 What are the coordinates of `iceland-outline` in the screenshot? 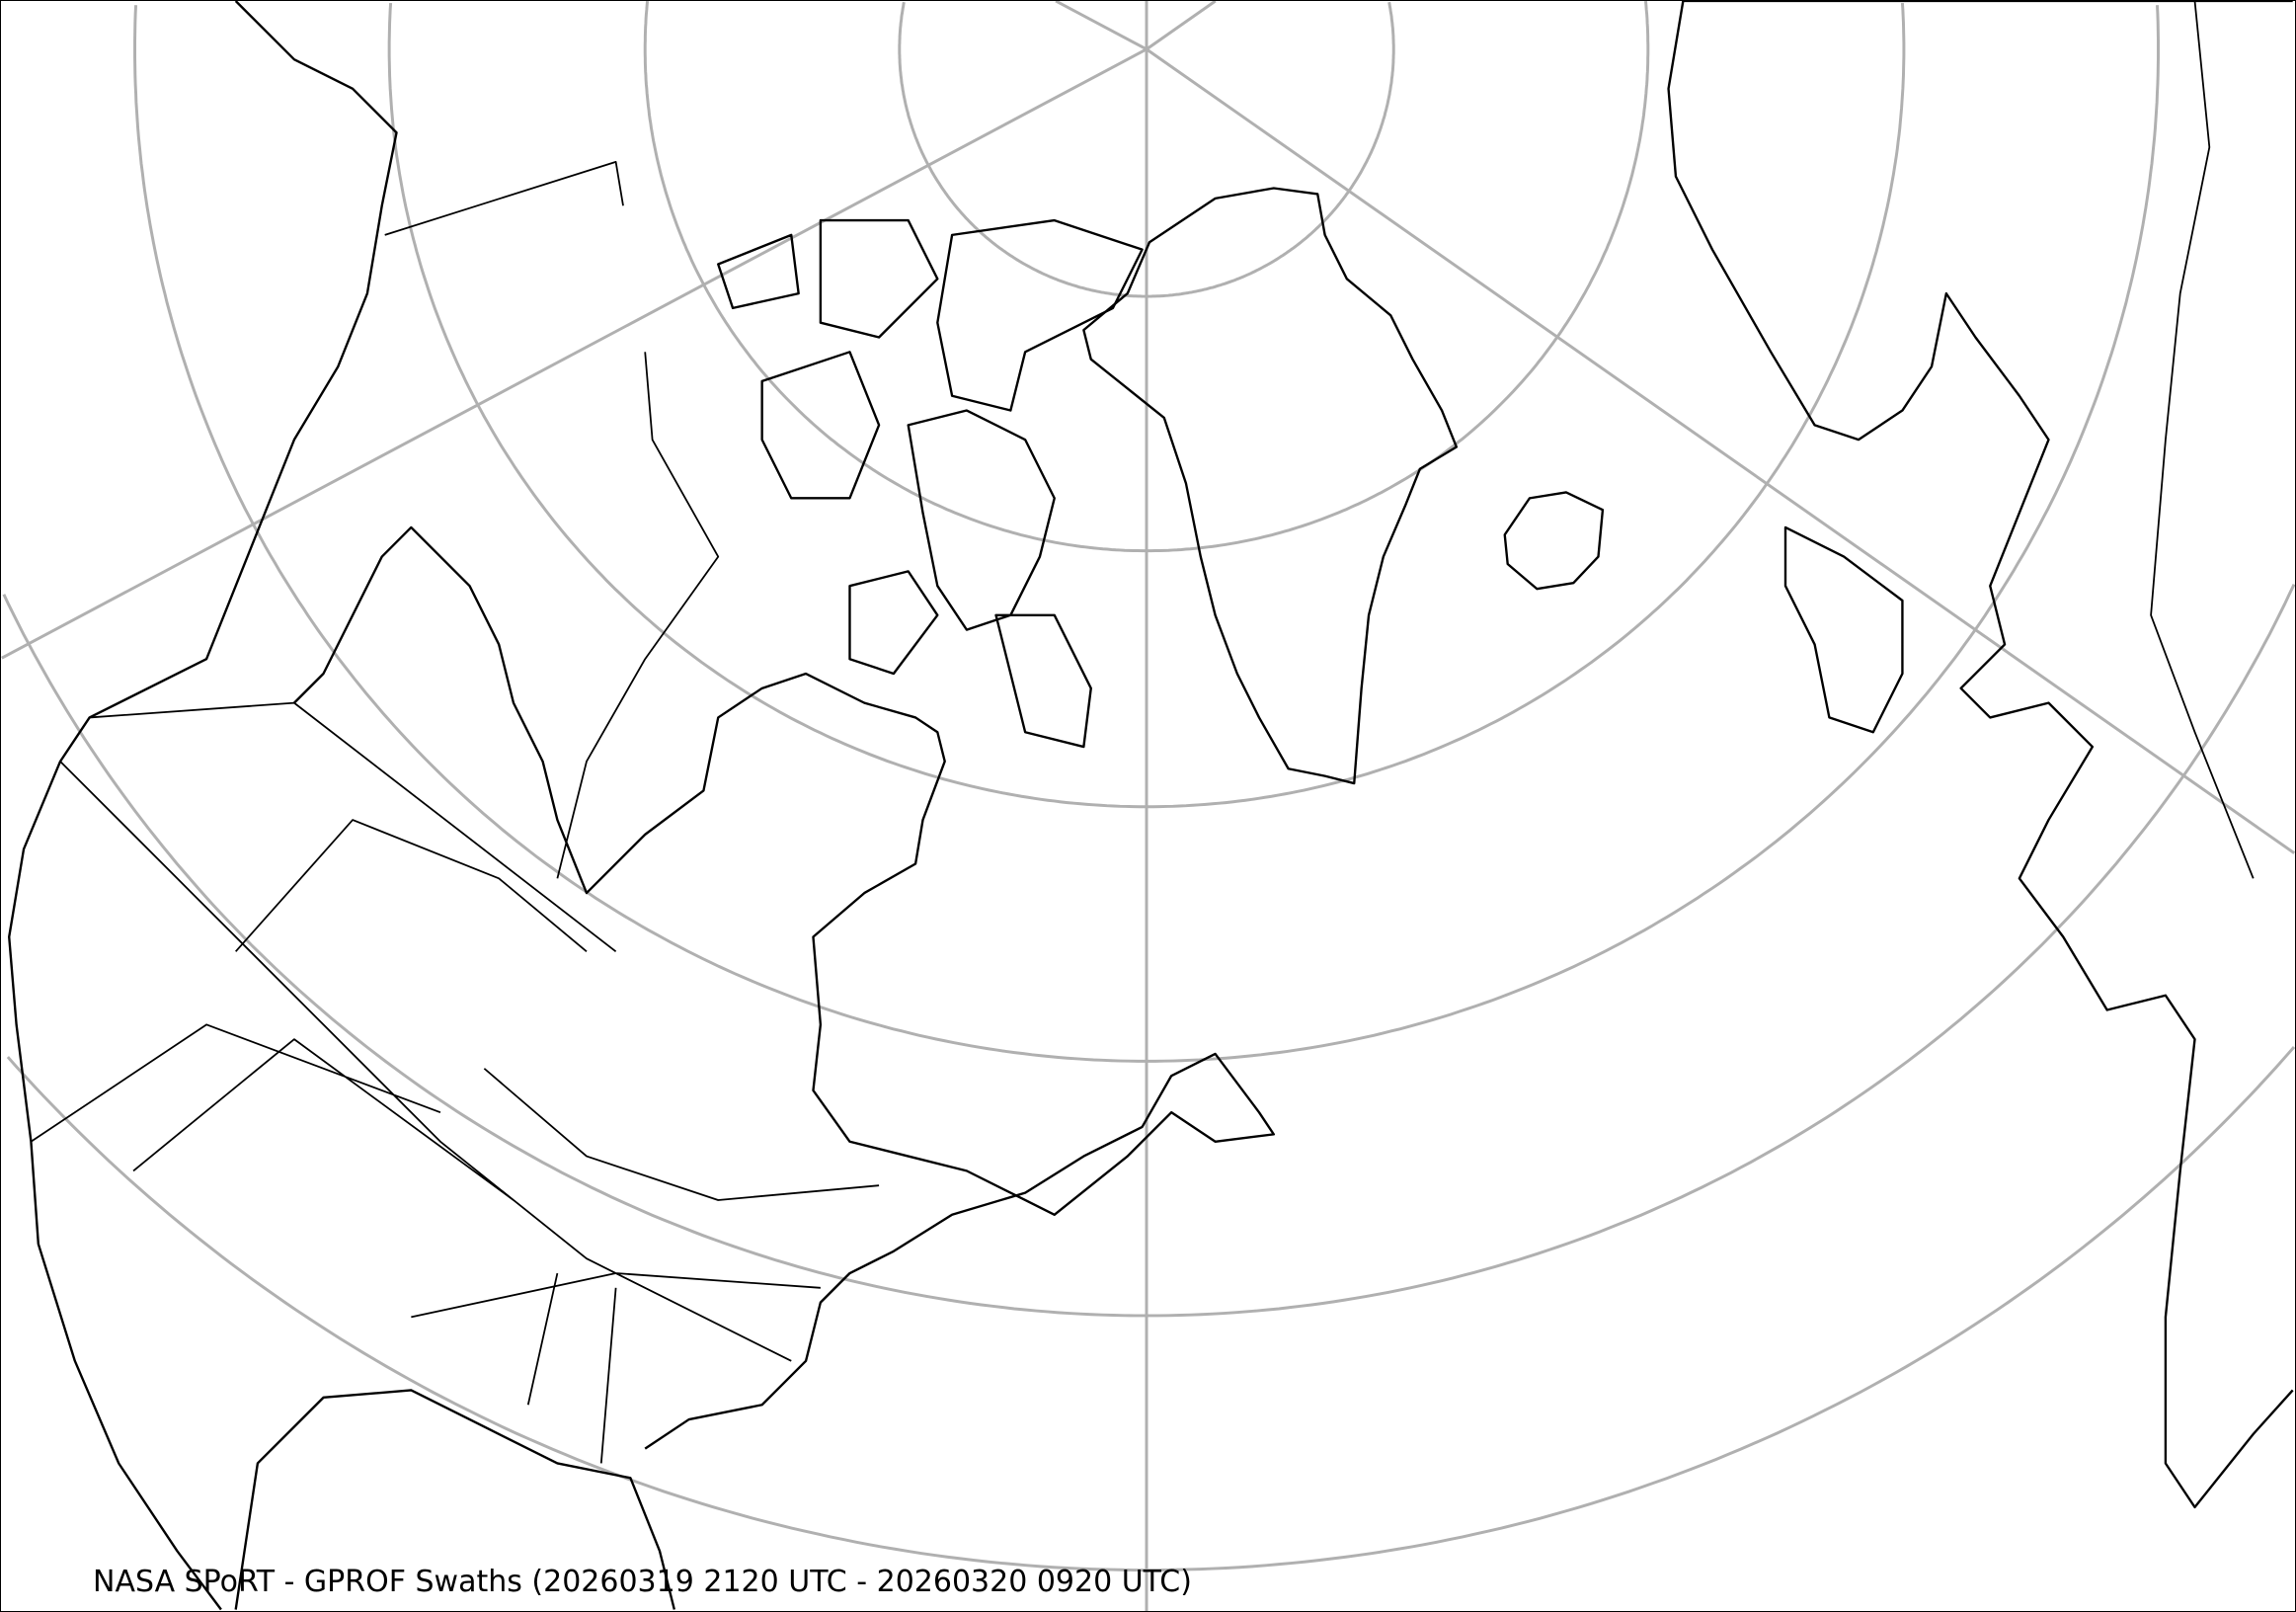 It's located at (1554, 541).